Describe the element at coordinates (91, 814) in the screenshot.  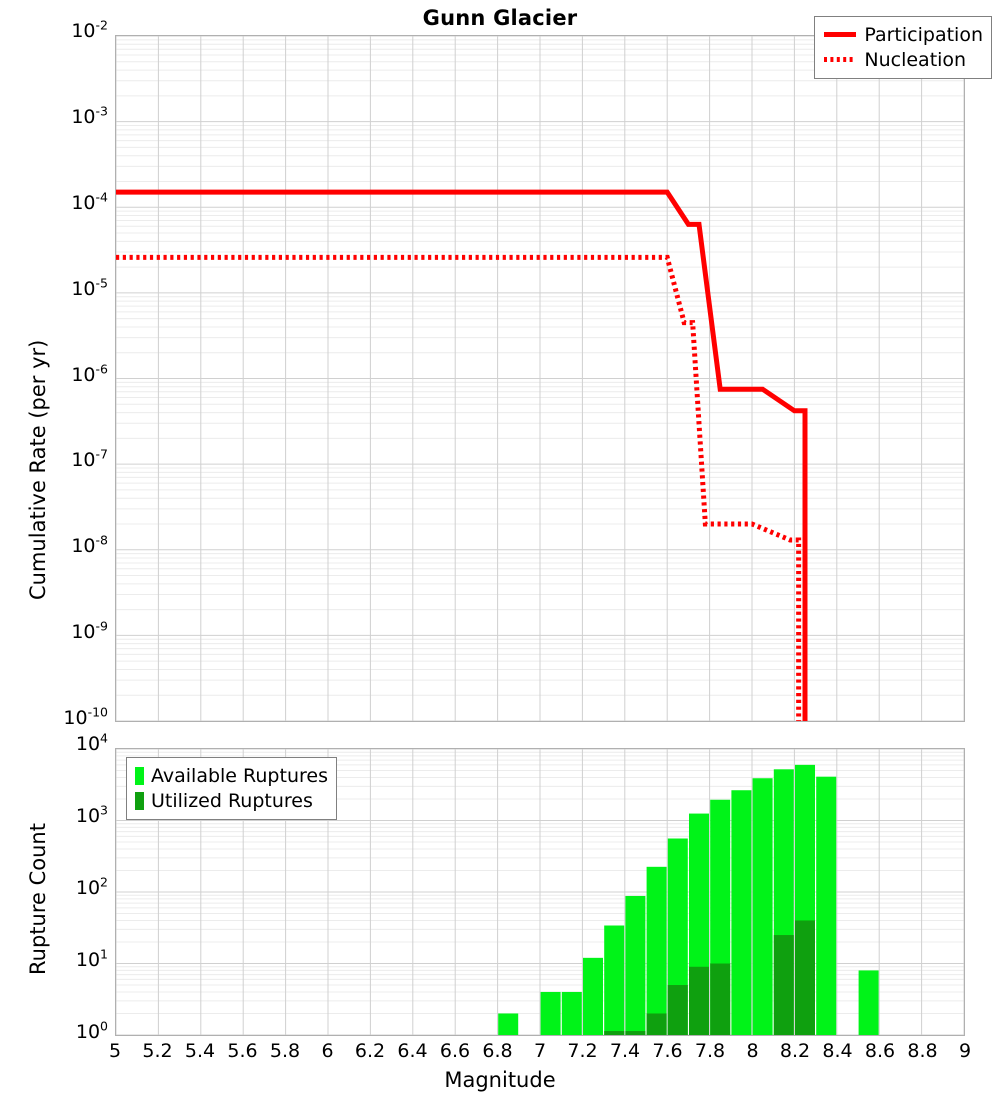
I see `y-tick-bottom-3: 10³` at that location.